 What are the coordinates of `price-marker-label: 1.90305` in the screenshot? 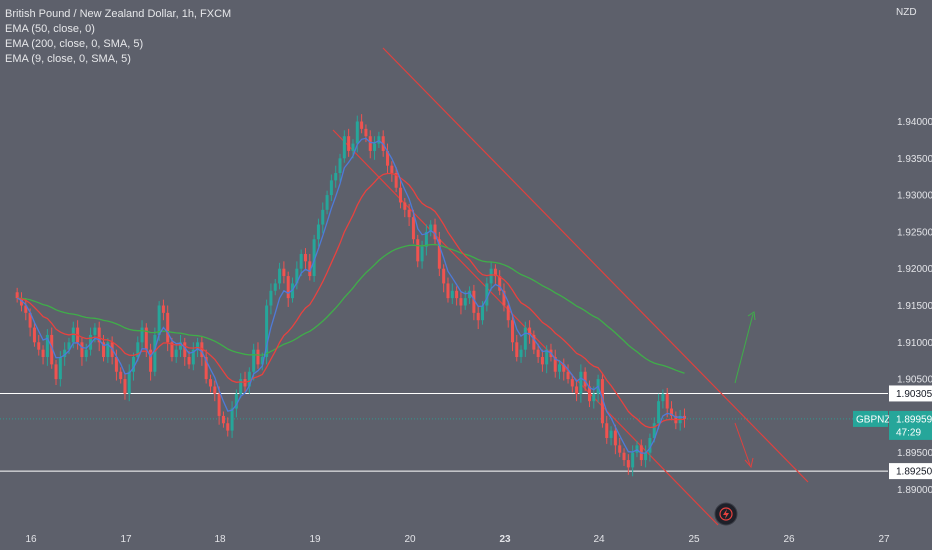 It's located at (914, 394).